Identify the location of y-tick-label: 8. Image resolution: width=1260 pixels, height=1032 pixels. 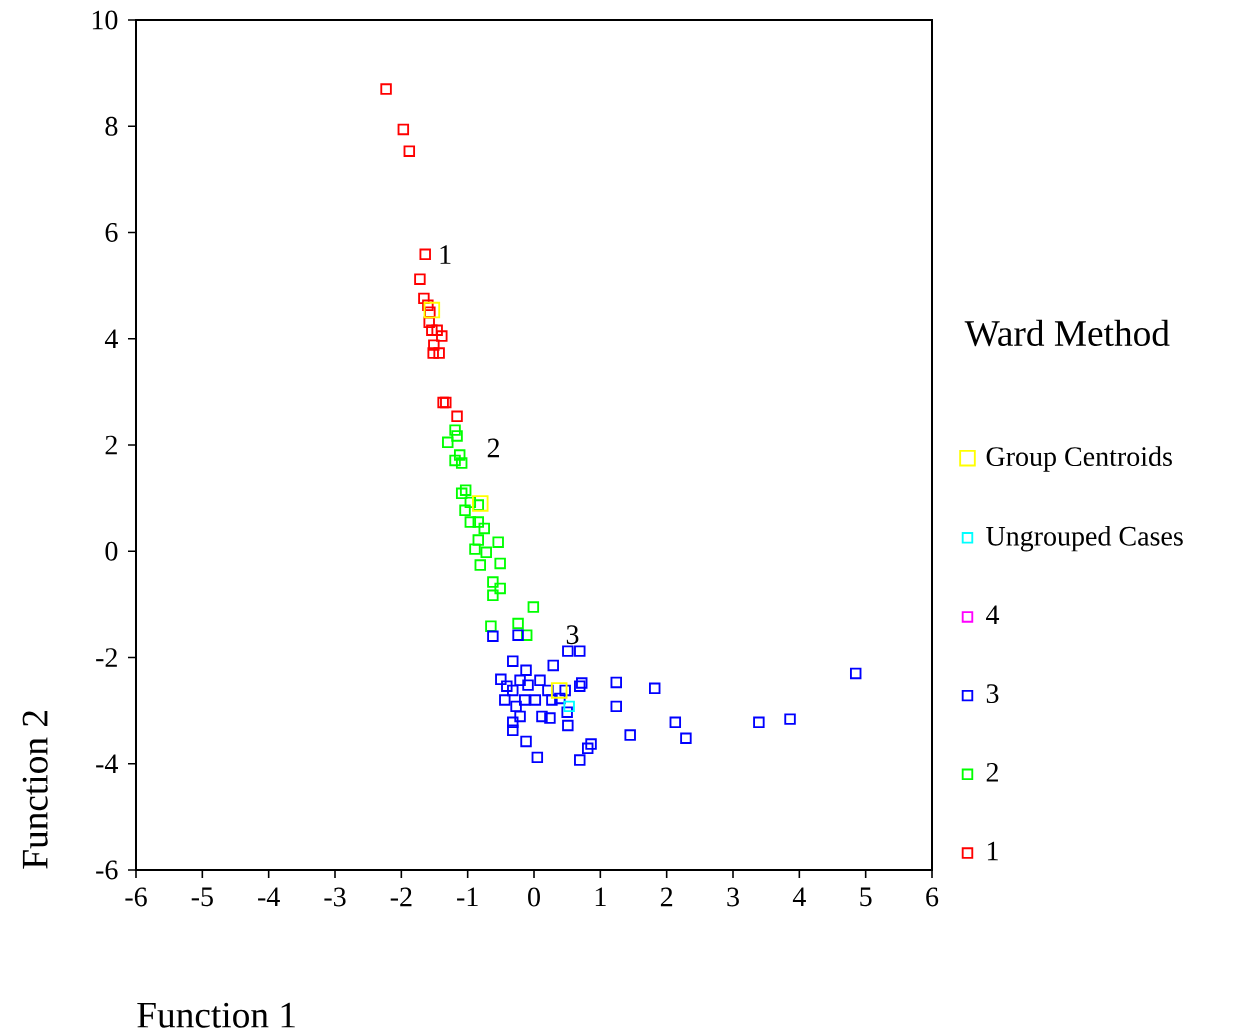
(111, 126).